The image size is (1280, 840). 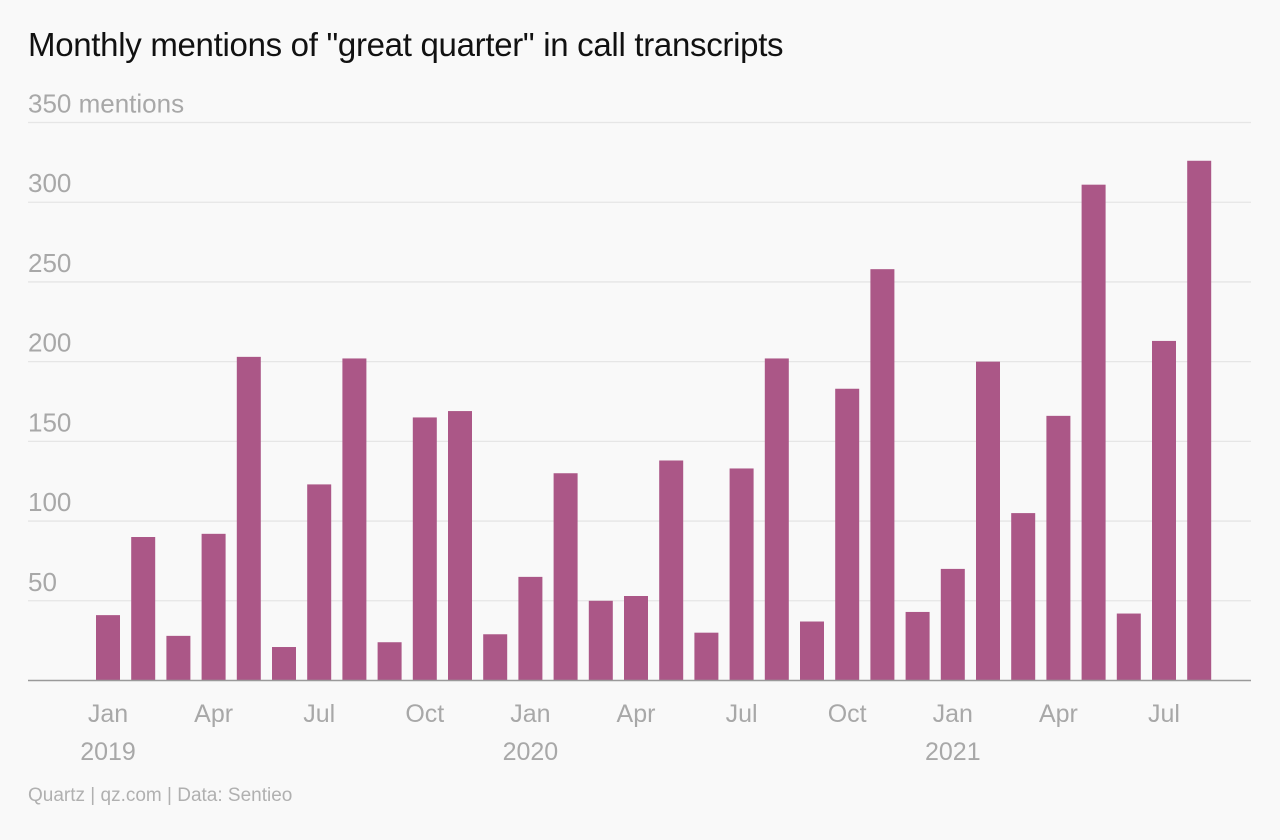 What do you see at coordinates (106, 104) in the screenshot?
I see `y-tick-label: 350 mentions` at bounding box center [106, 104].